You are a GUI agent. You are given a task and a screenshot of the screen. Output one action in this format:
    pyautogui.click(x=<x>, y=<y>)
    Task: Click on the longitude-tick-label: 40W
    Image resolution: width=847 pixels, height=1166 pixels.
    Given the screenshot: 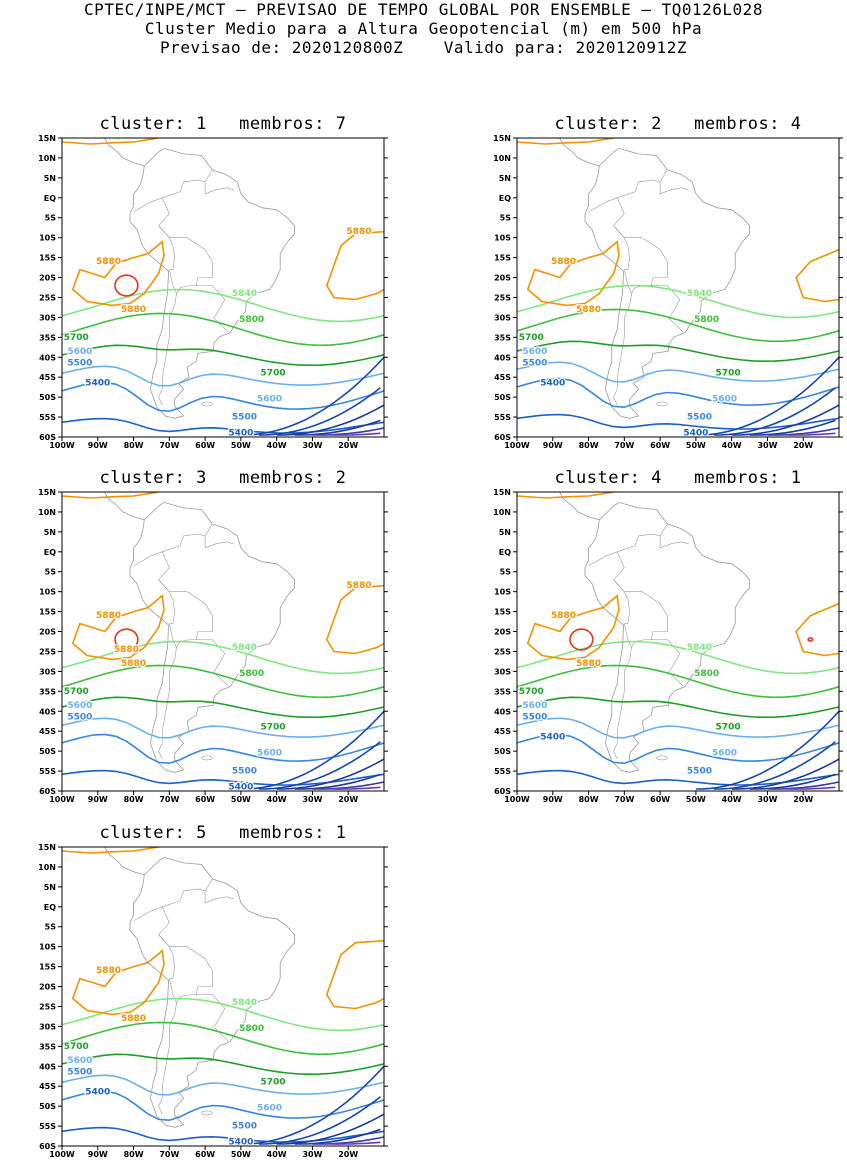 What is the action you would take?
    pyautogui.click(x=277, y=799)
    